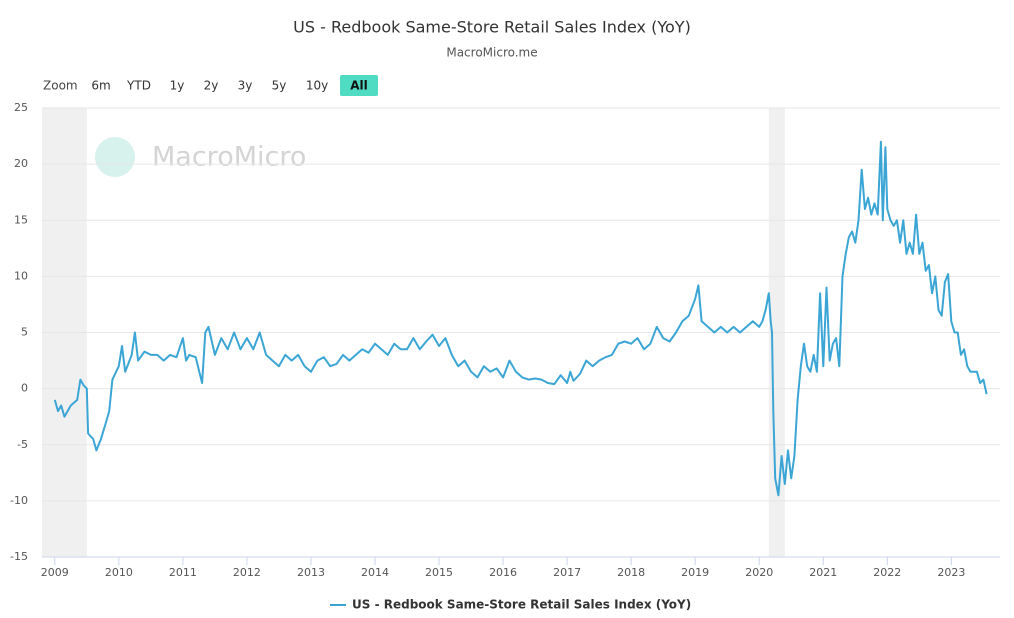 This screenshot has height=618, width=1014. I want to click on range-button: All, so click(359, 86).